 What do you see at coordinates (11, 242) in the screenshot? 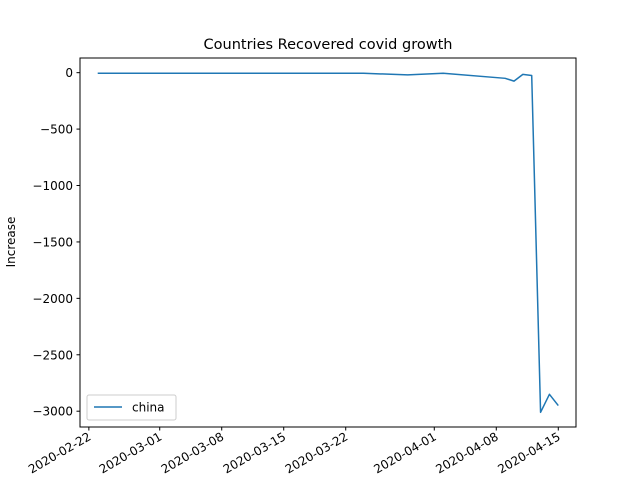
I see `y-axis-label: Increase` at bounding box center [11, 242].